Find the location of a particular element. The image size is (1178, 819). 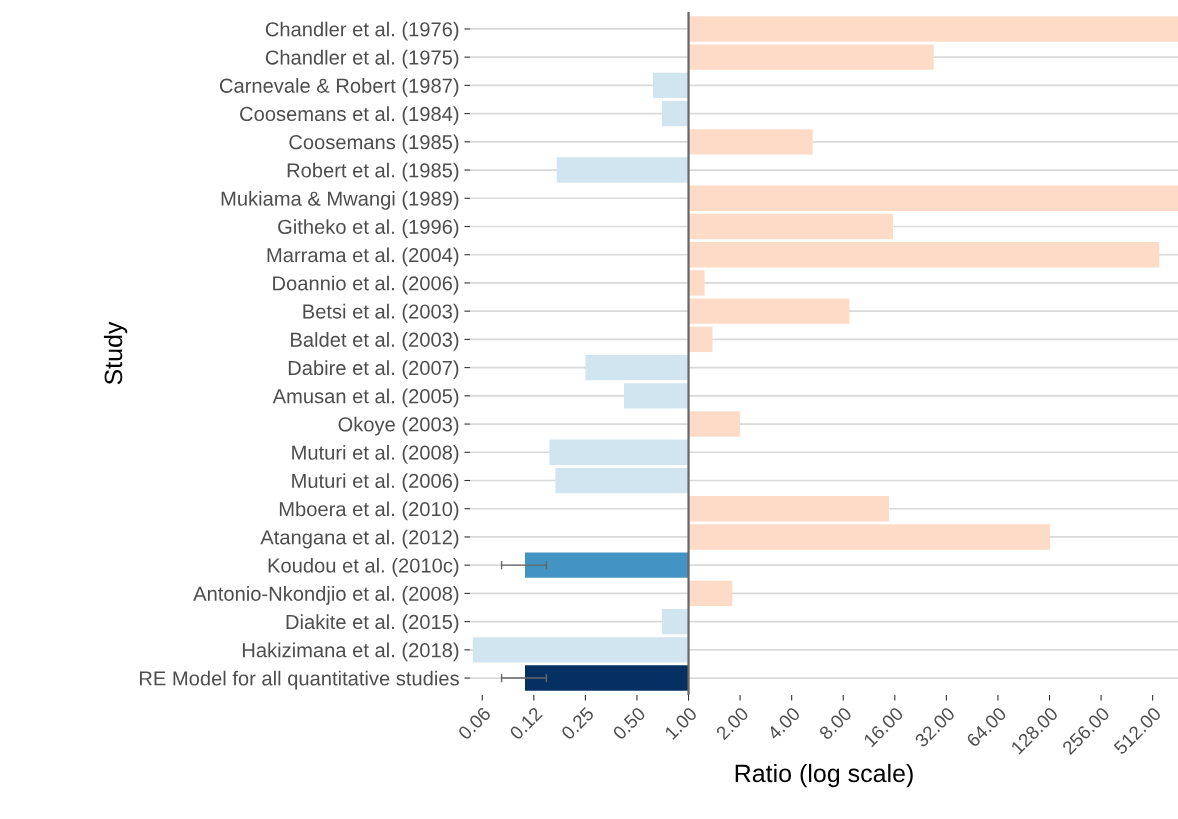

y-tick-label: Amusan et al. (2005) is located at coordinates (365, 398).